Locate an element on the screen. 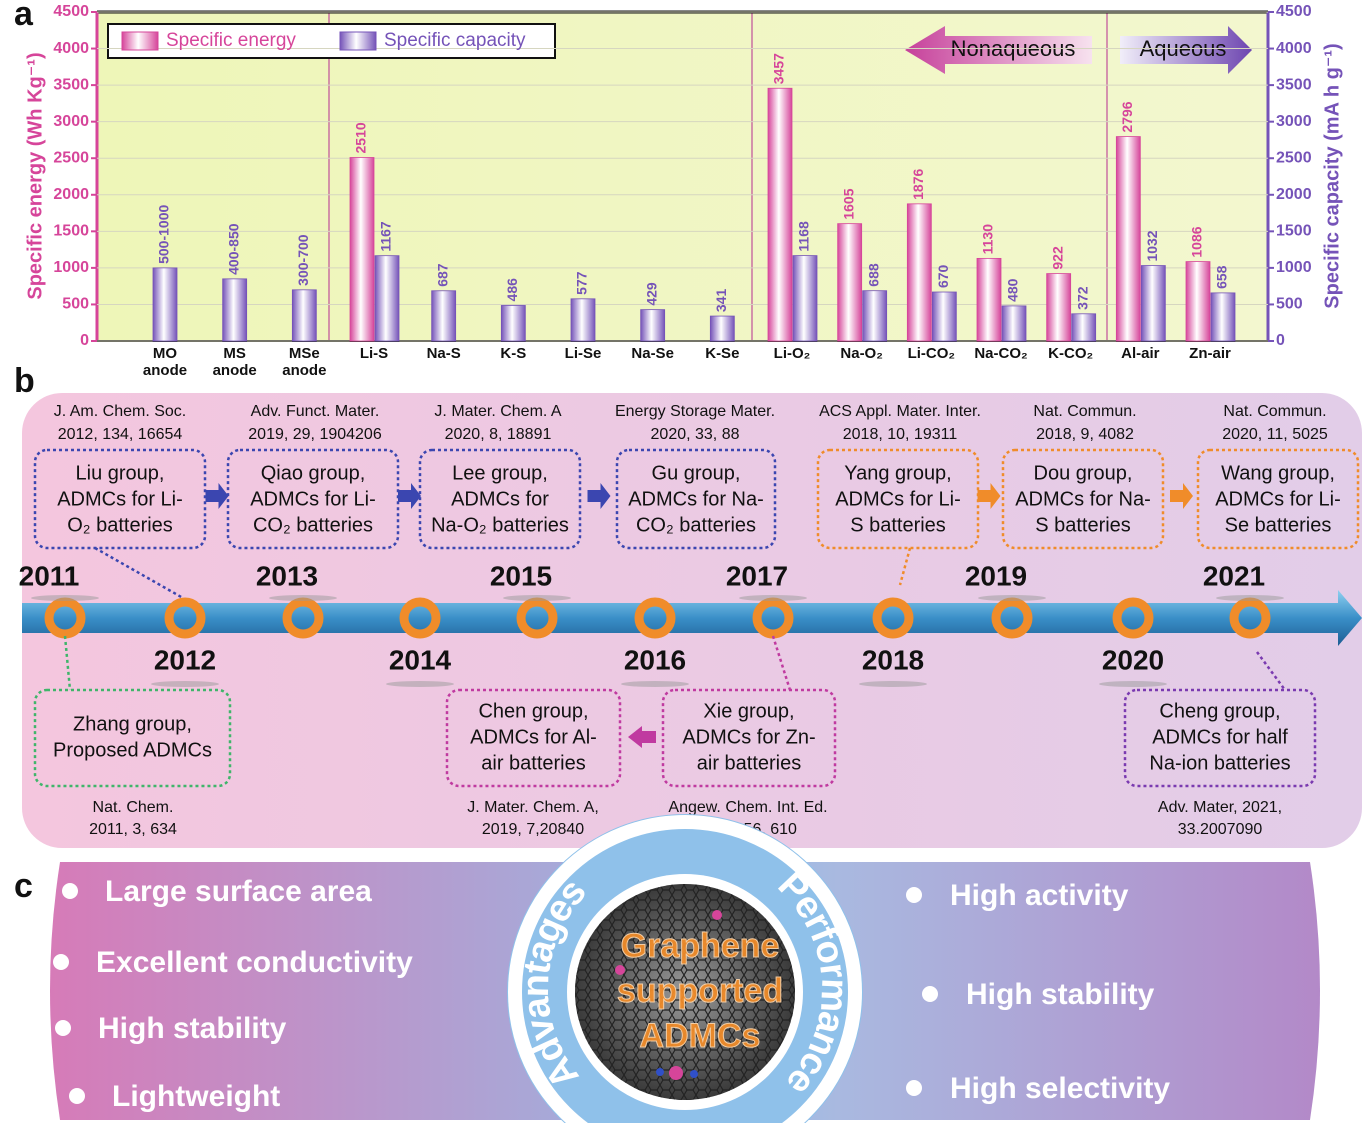 This screenshot has width=1367, height=1123. event-text: ADMCs for half is located at coordinates (1220, 737).